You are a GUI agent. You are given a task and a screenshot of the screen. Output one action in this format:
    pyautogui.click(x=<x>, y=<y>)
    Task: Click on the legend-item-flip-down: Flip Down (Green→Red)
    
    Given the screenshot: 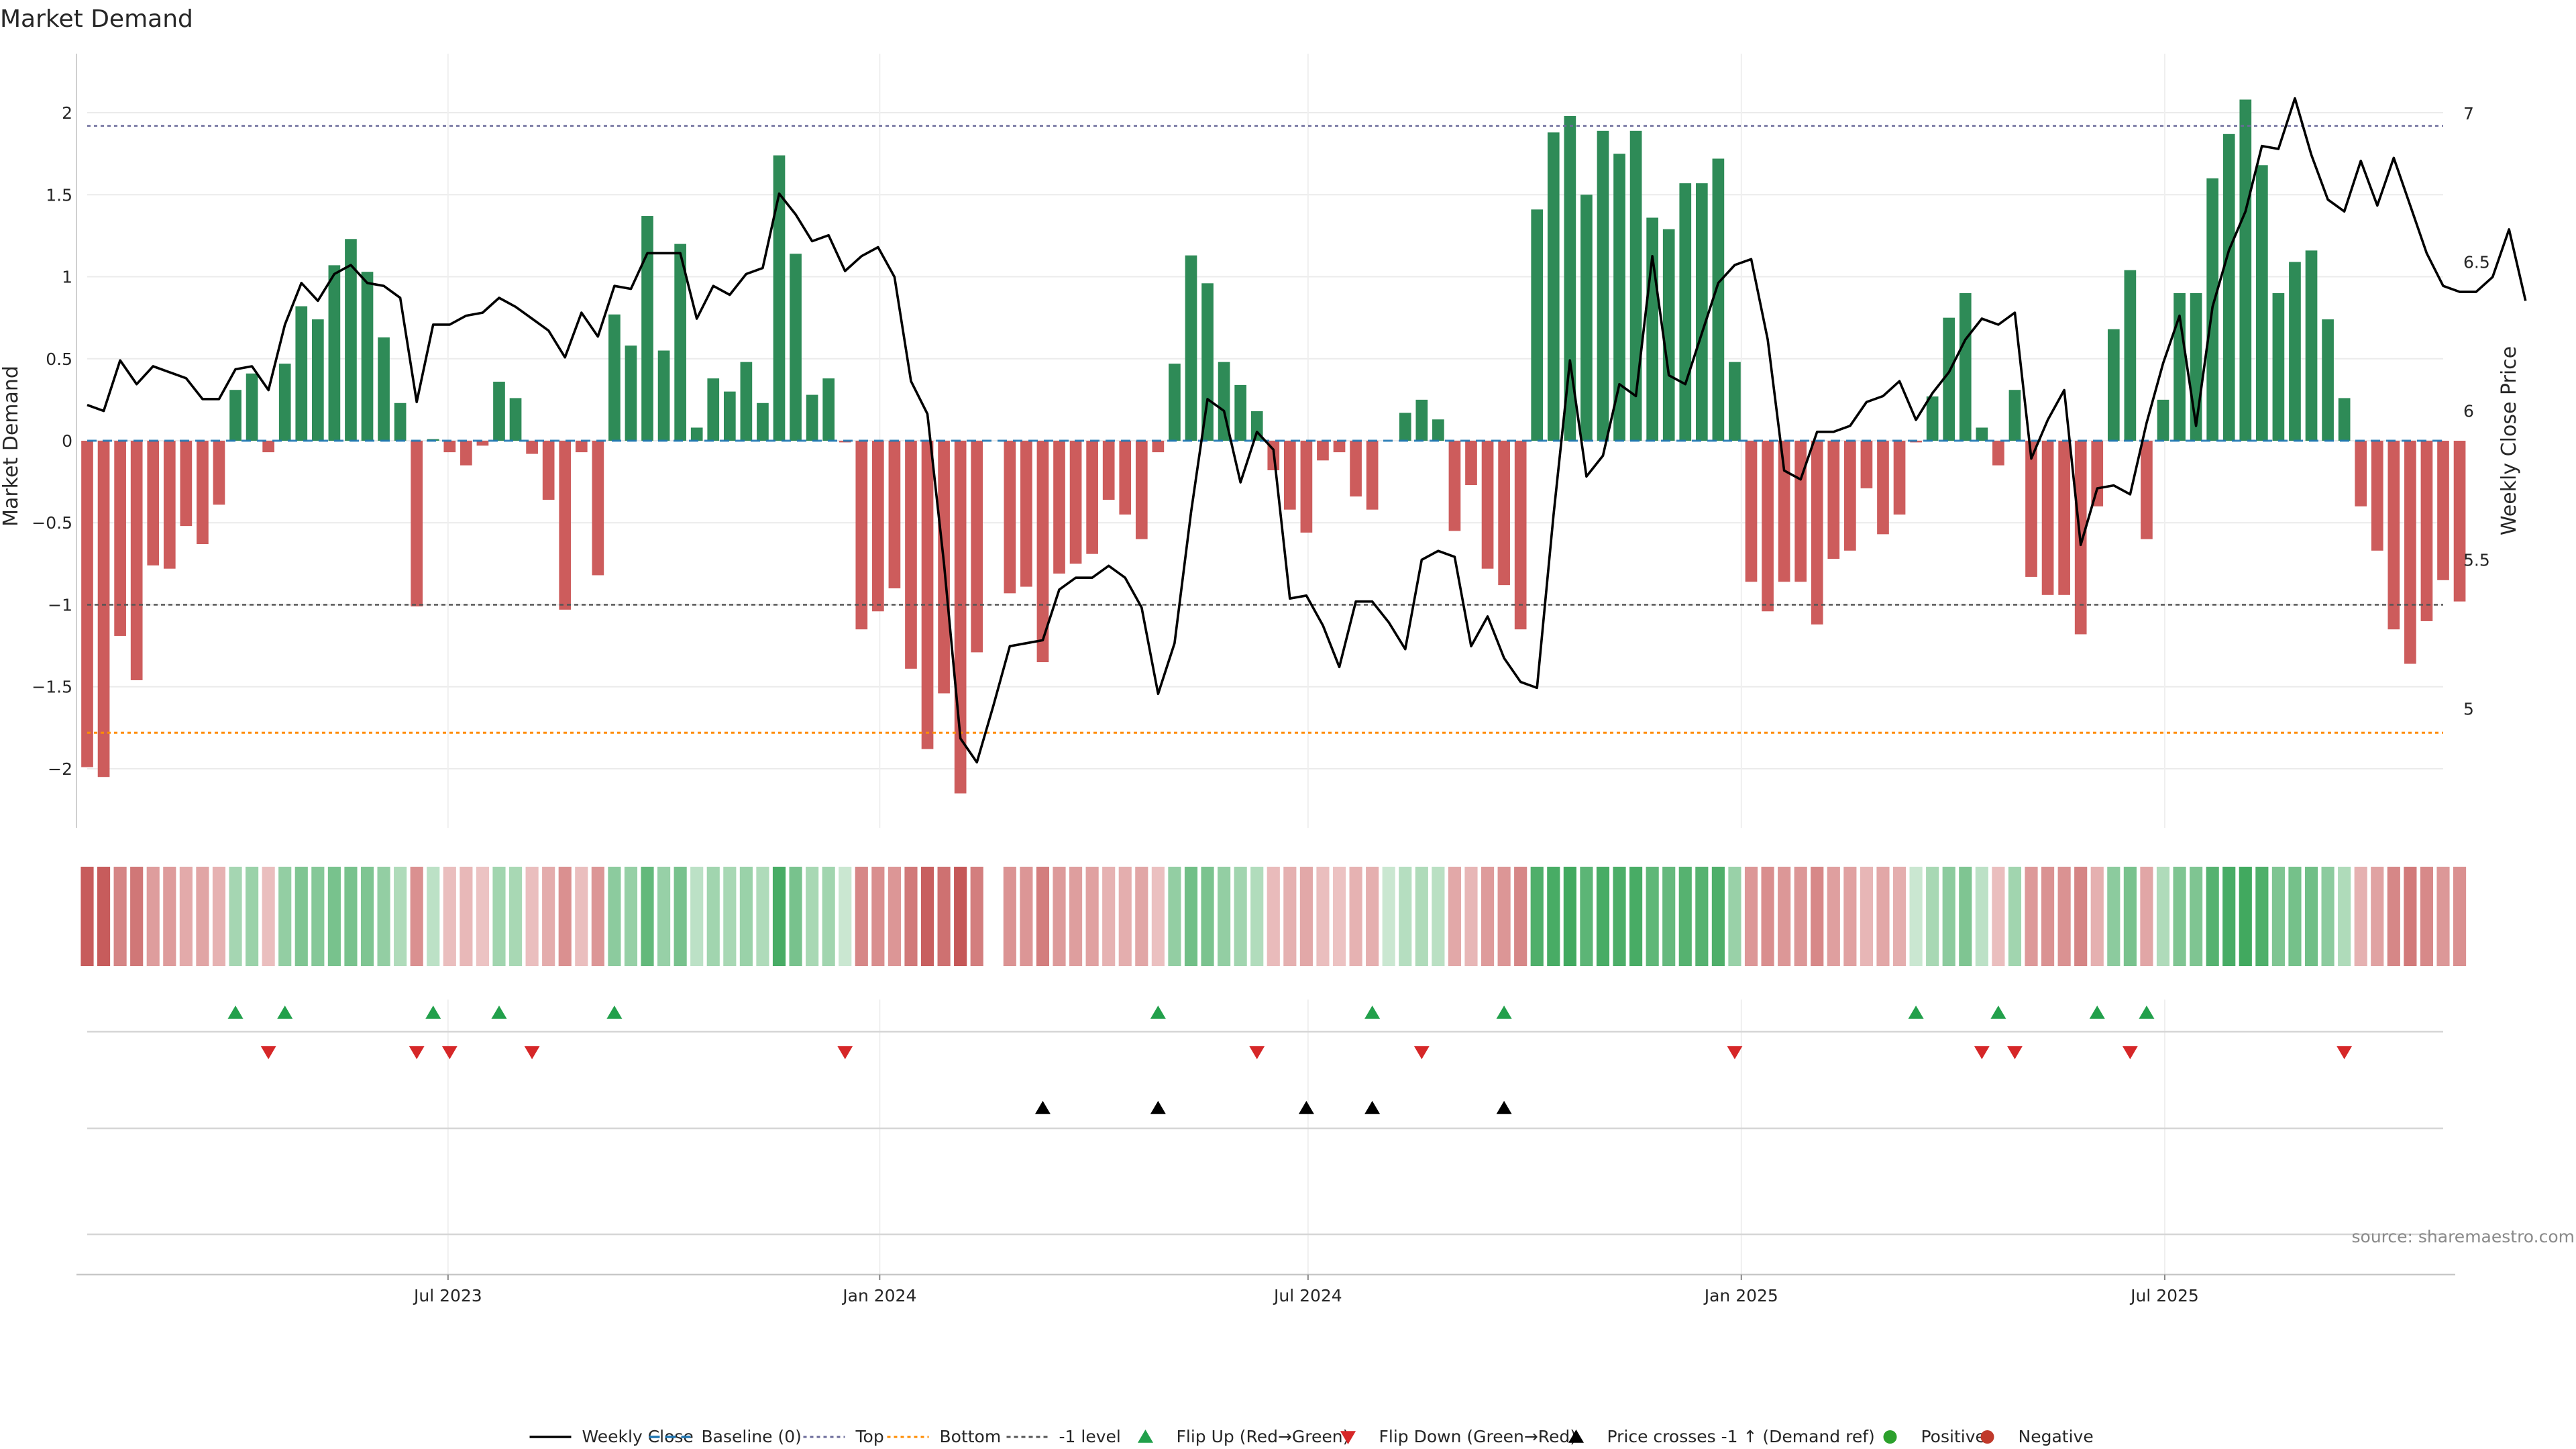 What is the action you would take?
    pyautogui.click(x=1458, y=1436)
    